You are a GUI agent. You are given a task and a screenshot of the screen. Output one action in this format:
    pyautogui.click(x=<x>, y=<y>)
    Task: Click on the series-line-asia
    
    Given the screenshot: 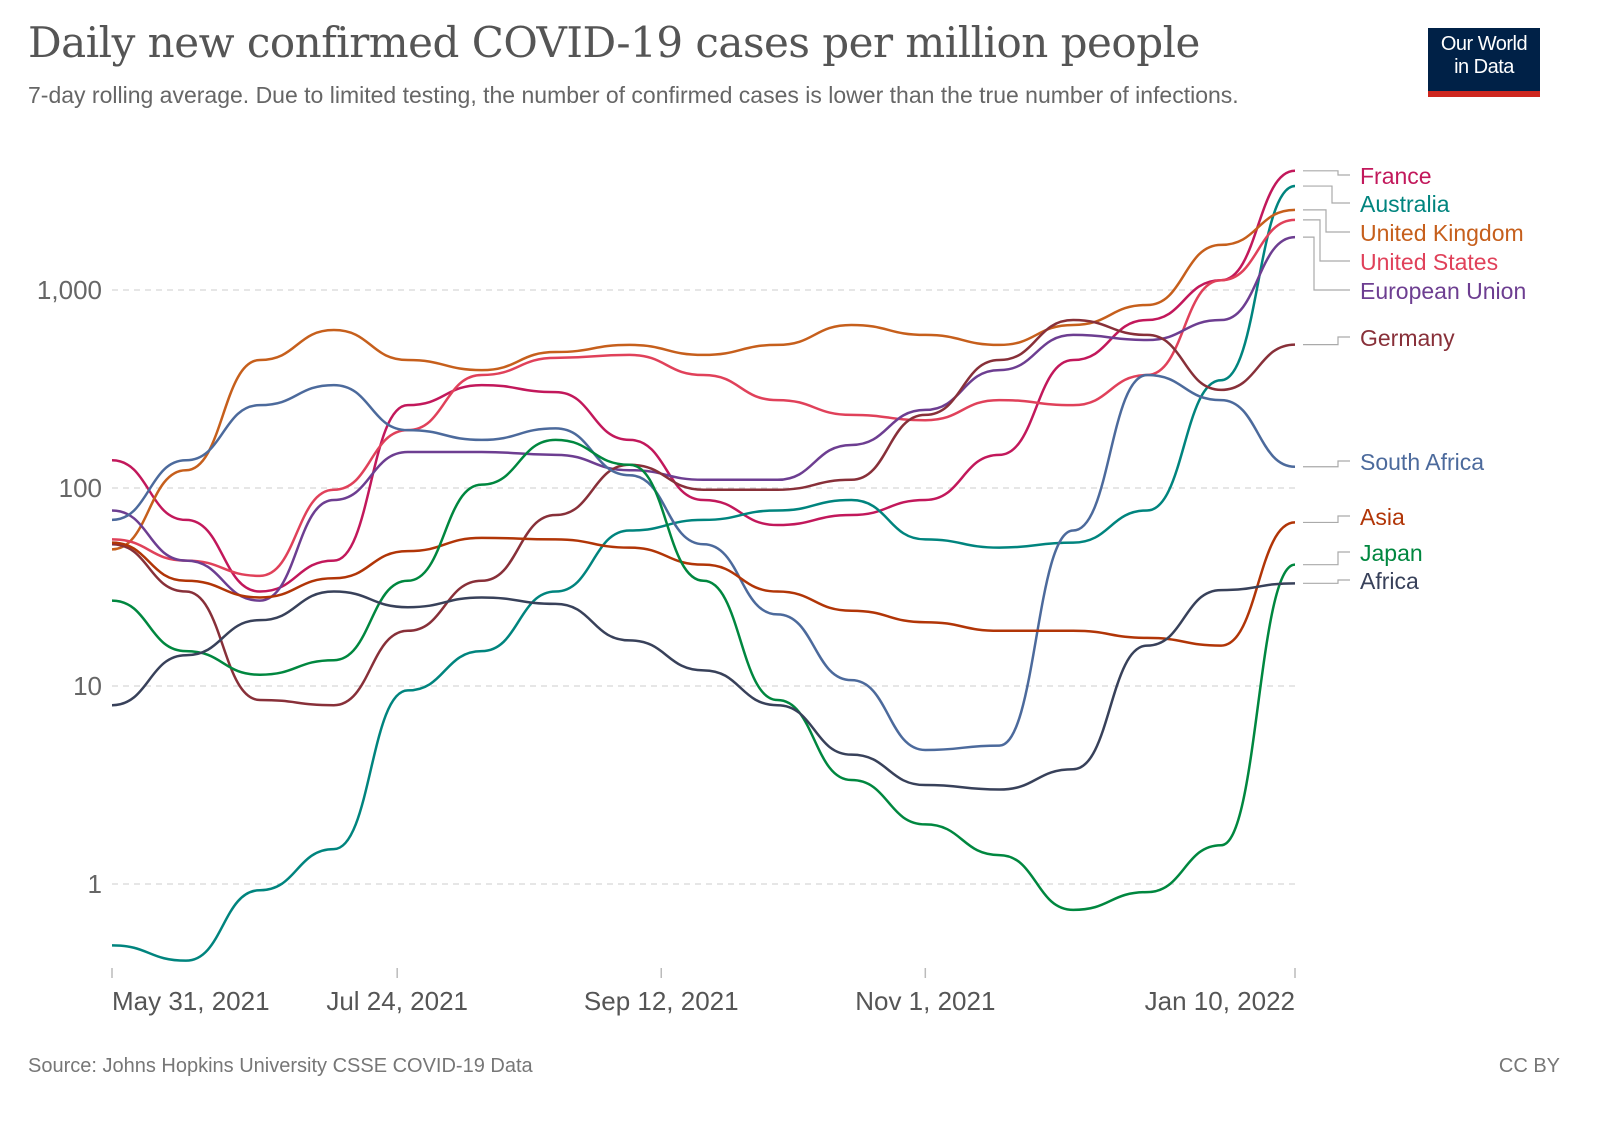 What is the action you would take?
    pyautogui.click(x=703, y=584)
    